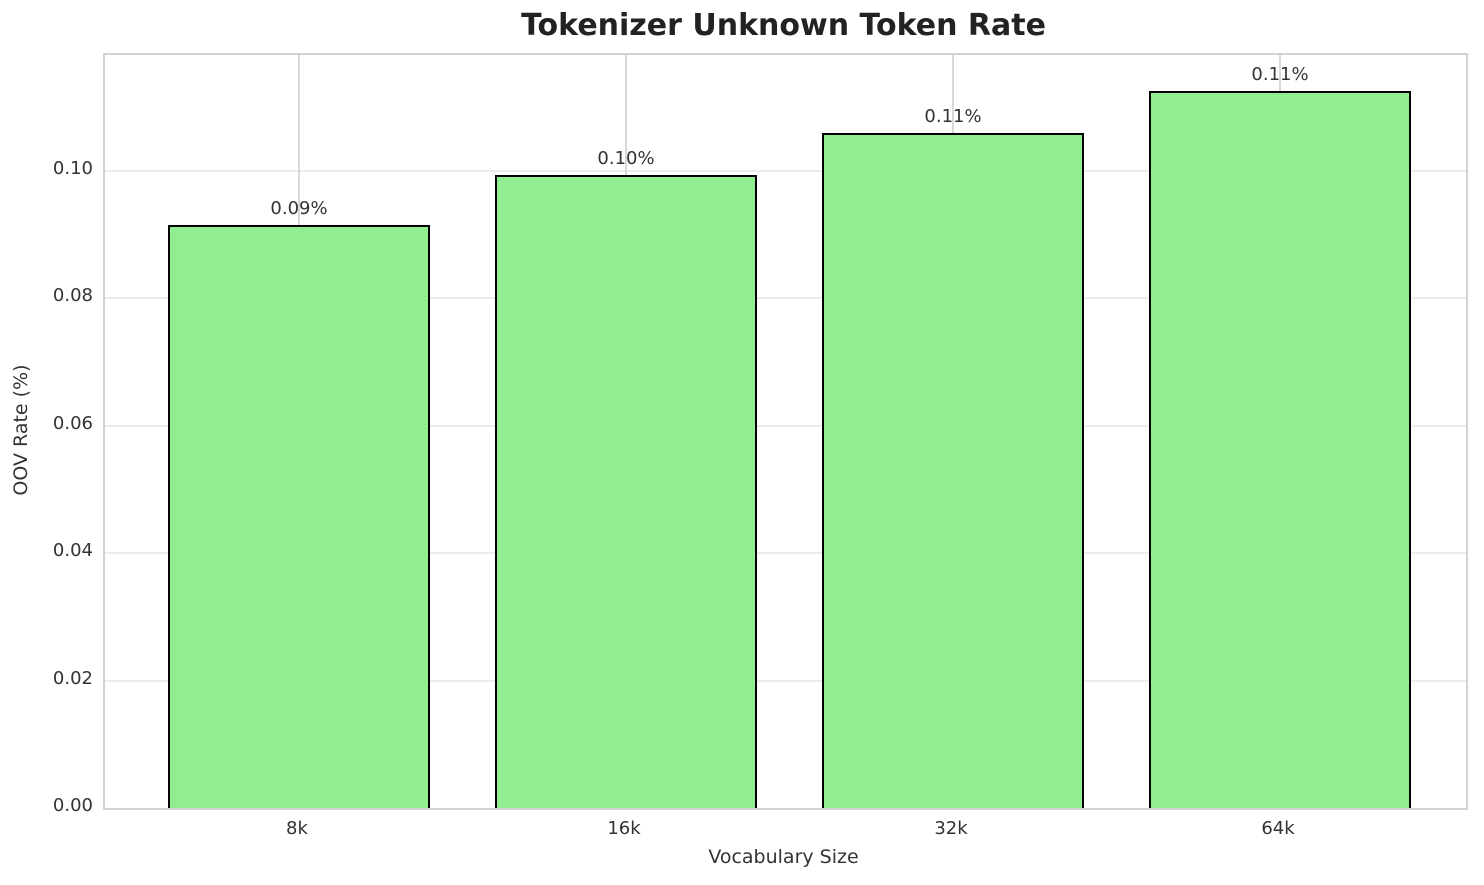 The height and width of the screenshot is (885, 1484). I want to click on bar-16k, so click(626, 491).